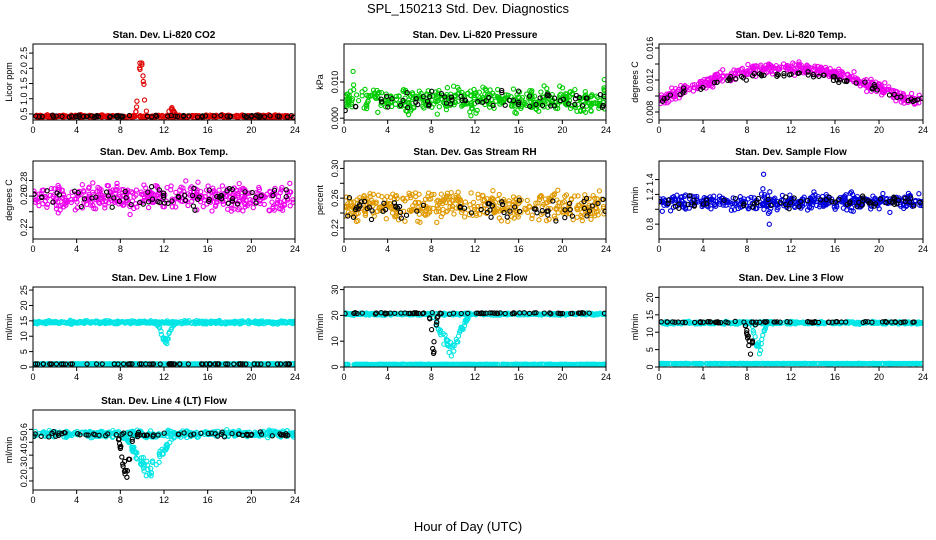  Describe the element at coordinates (562, 130) in the screenshot. I see `x-tick-label: 20` at that location.